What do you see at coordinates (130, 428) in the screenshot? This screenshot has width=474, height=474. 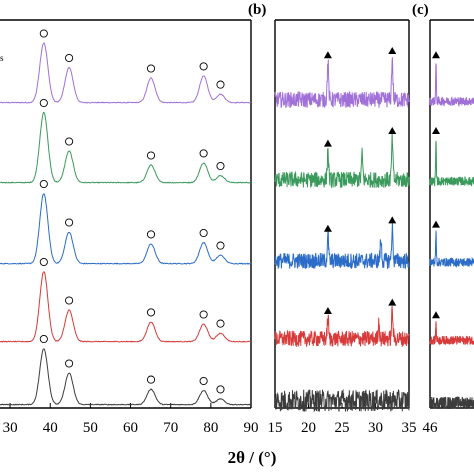 I see `x-tick-label: 60` at bounding box center [130, 428].